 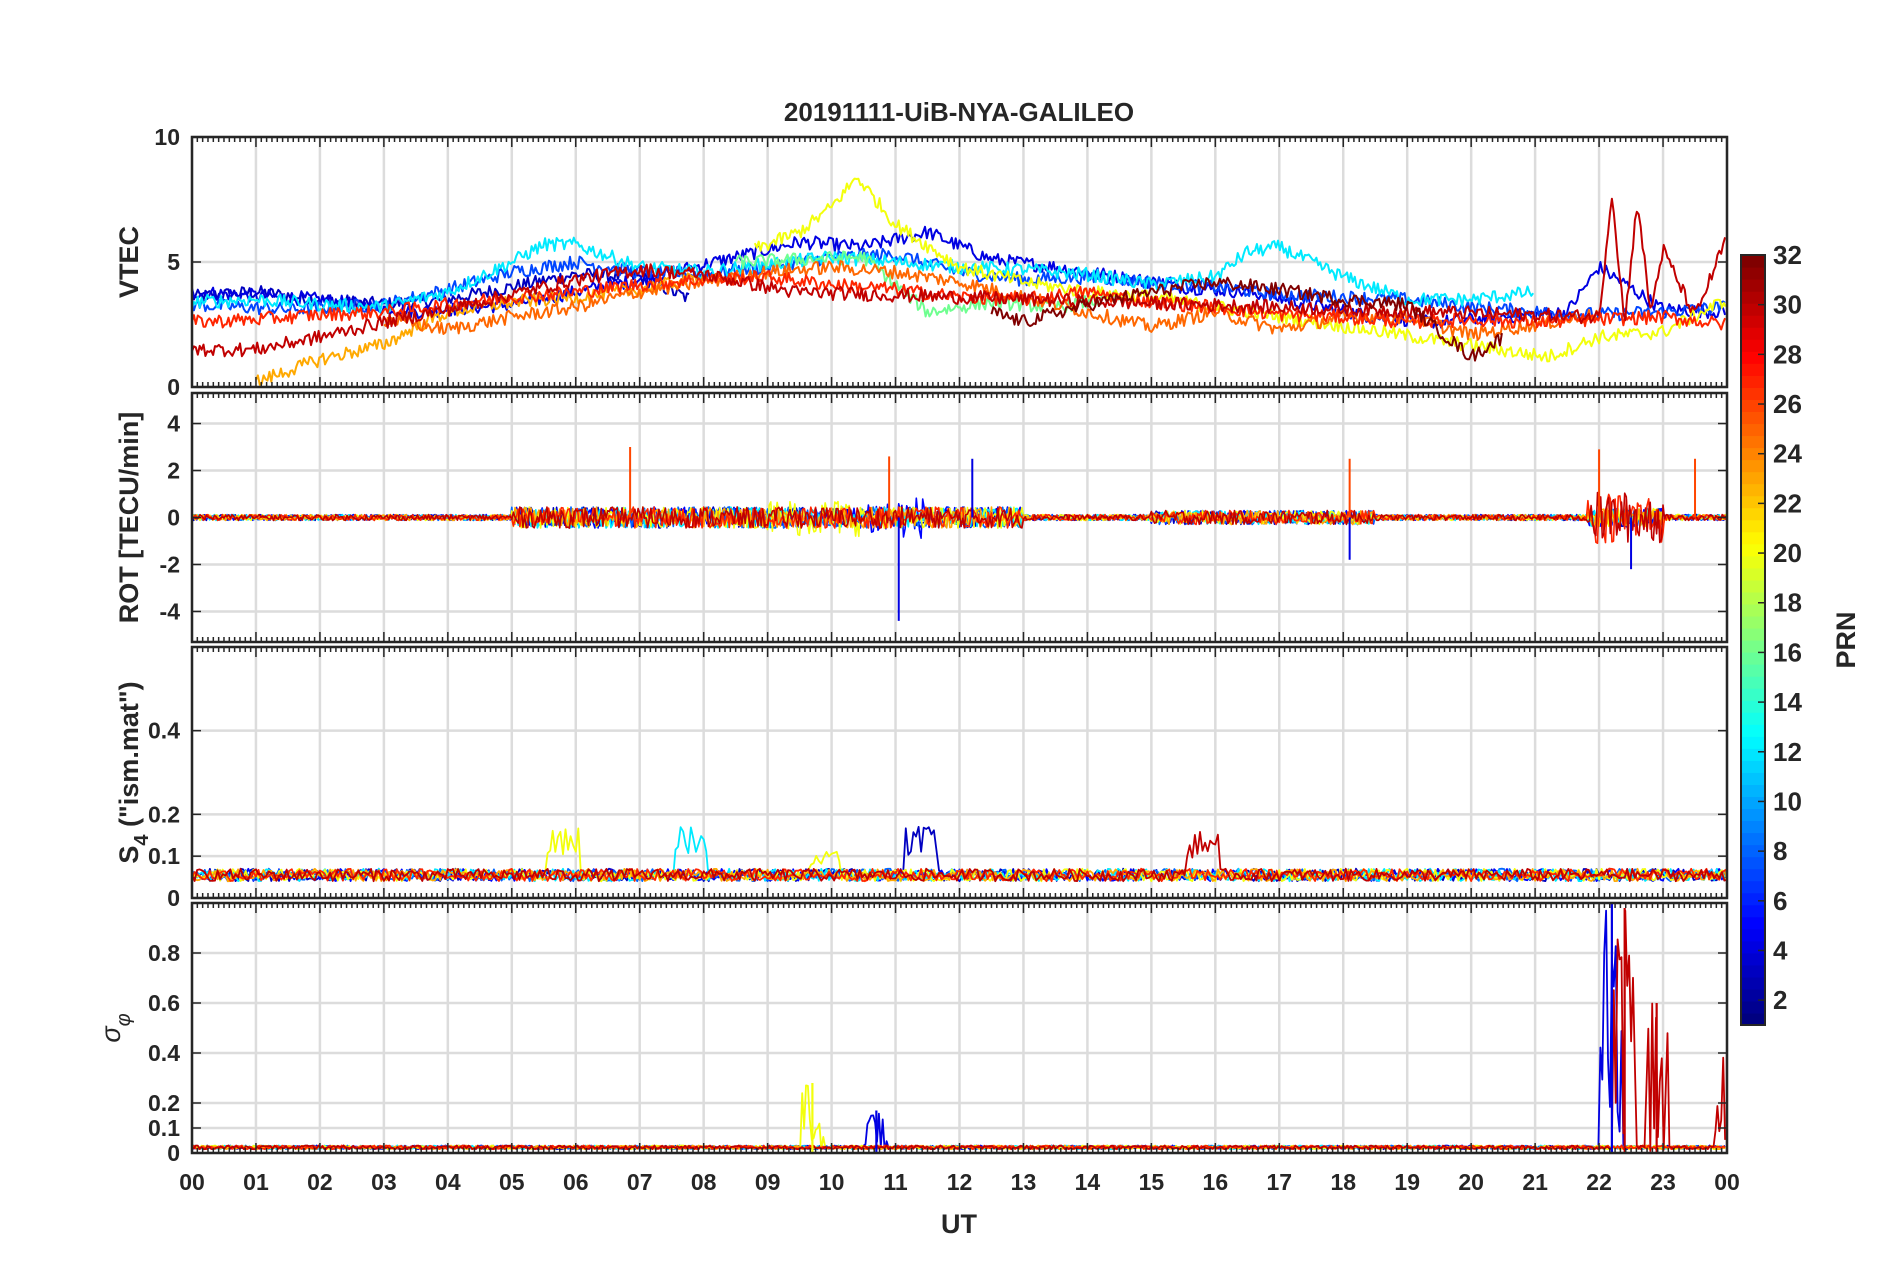 I want to click on ytick-label: 4, so click(x=173, y=424).